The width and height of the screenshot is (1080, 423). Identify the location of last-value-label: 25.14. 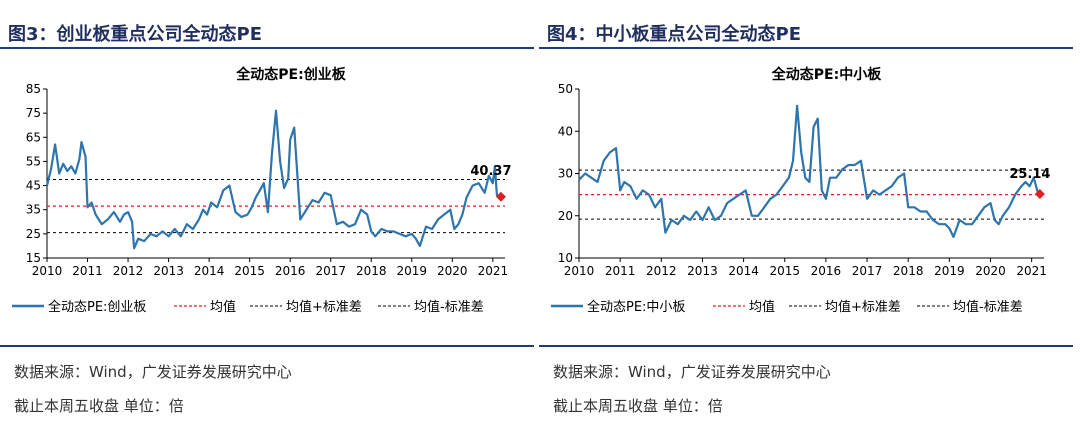
(1029, 174).